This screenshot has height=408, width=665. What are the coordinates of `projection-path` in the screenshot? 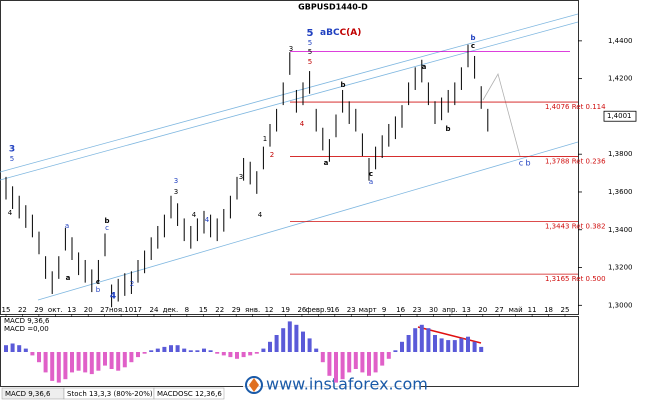 It's located at (501, 114).